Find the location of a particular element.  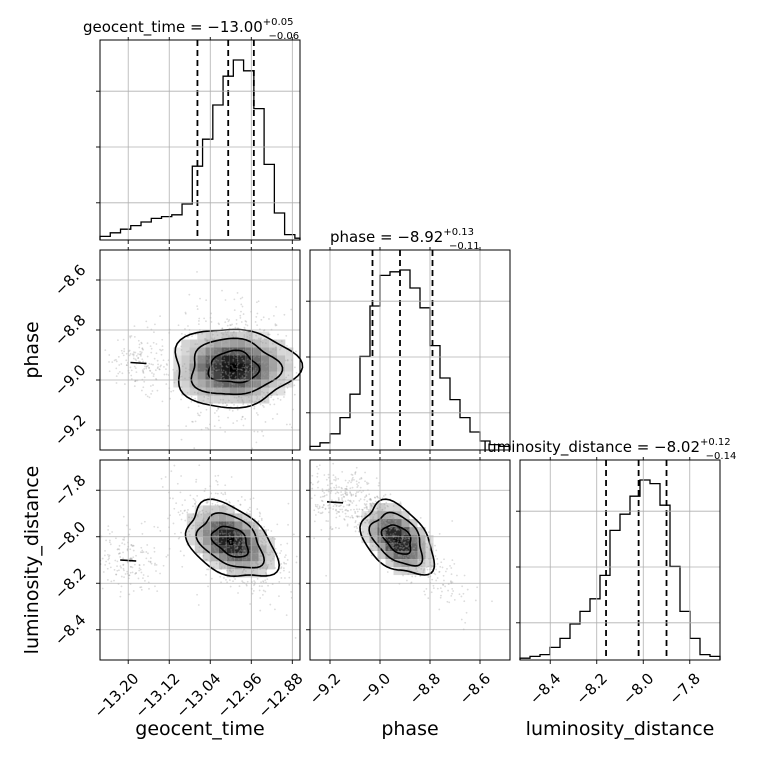

panel-phase-vs-luminosity_distance-density-cell is located at coordinates (373, 547).